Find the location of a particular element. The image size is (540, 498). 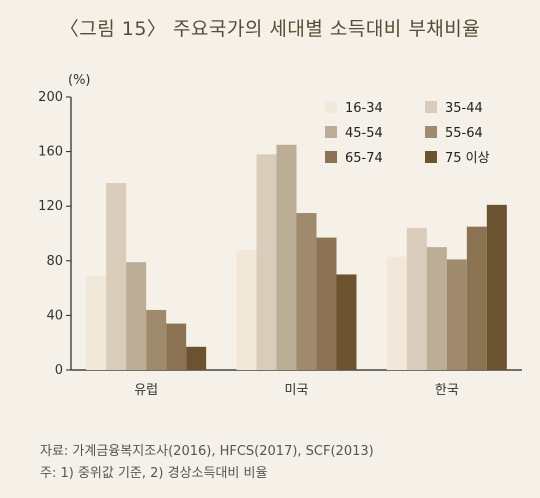

y-tick-label: 120 is located at coordinates (50, 206).